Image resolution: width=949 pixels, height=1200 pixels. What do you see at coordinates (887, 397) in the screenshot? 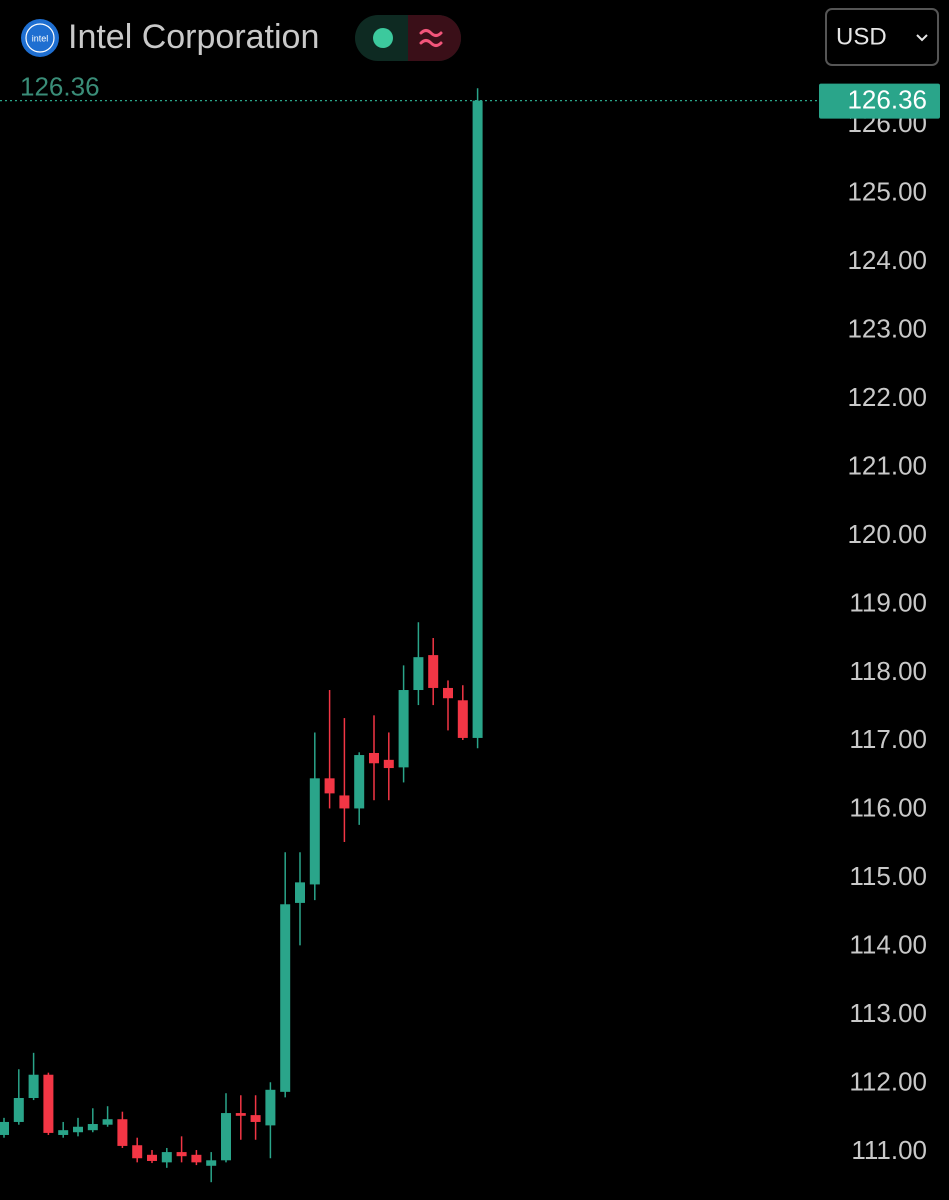
I see `y-tick-label: 122.00` at bounding box center [887, 397].